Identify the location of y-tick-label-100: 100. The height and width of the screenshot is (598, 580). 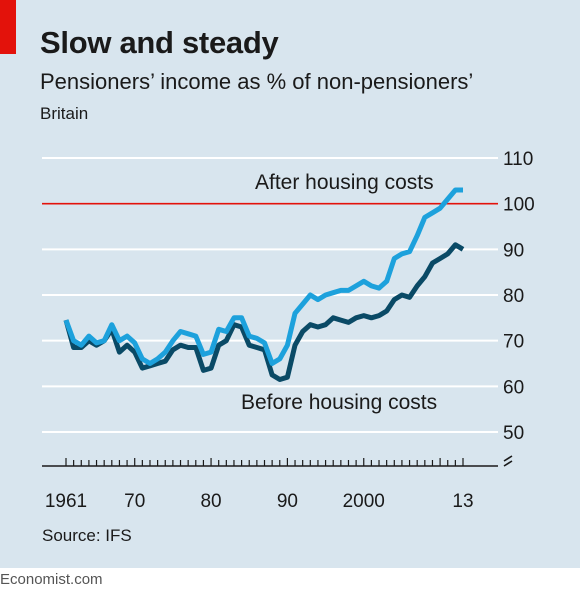
(519, 205).